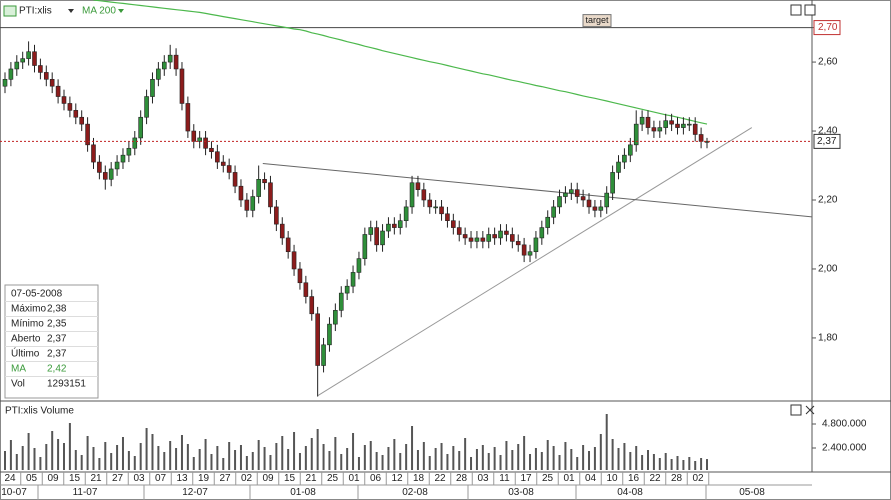 The width and height of the screenshot is (891, 500). I want to click on trendline, so click(537, 190).